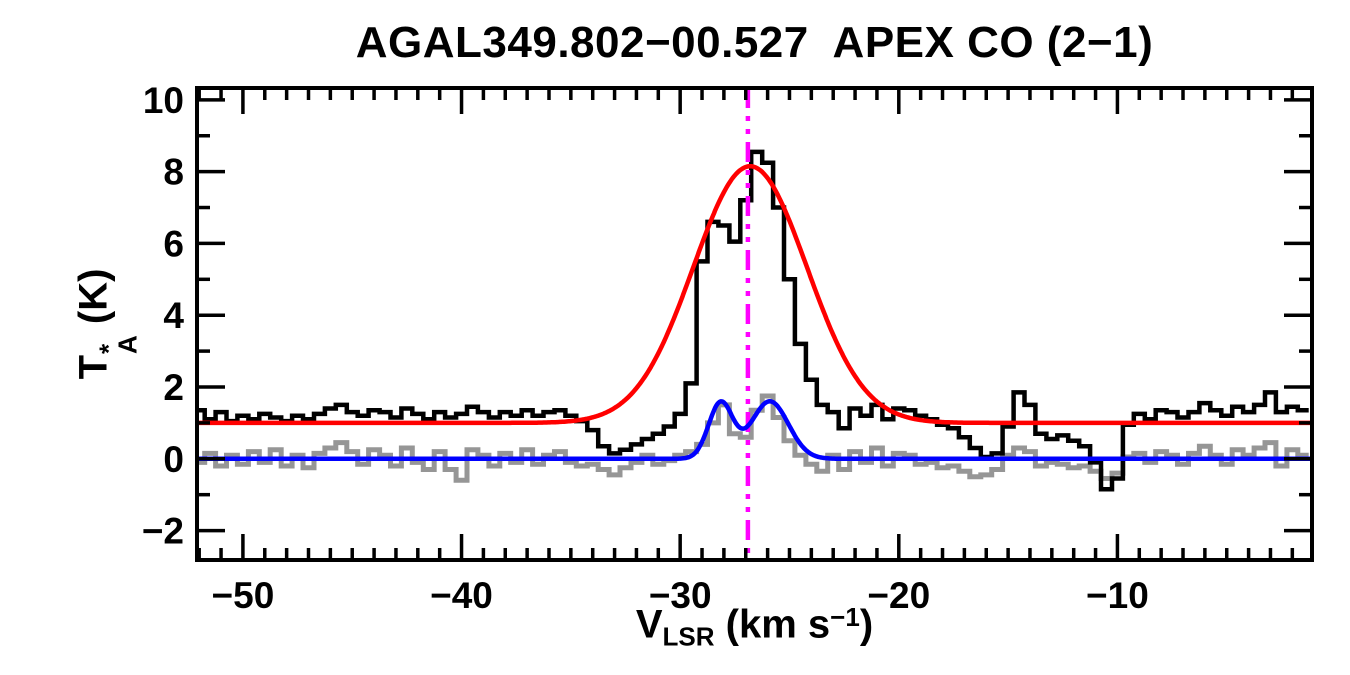 Image resolution: width=1350 pixels, height=675 pixels. What do you see at coordinates (898, 595) in the screenshot?
I see `x-tick-label: −20` at bounding box center [898, 595].